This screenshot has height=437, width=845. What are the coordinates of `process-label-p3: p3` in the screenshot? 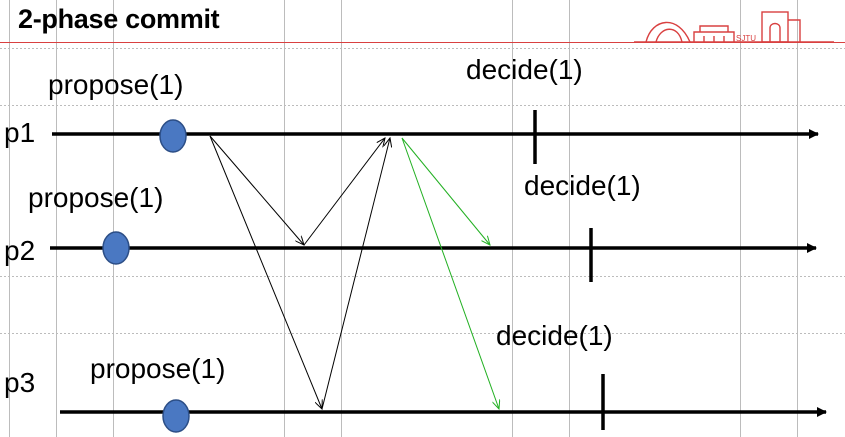 It's located at (20, 382).